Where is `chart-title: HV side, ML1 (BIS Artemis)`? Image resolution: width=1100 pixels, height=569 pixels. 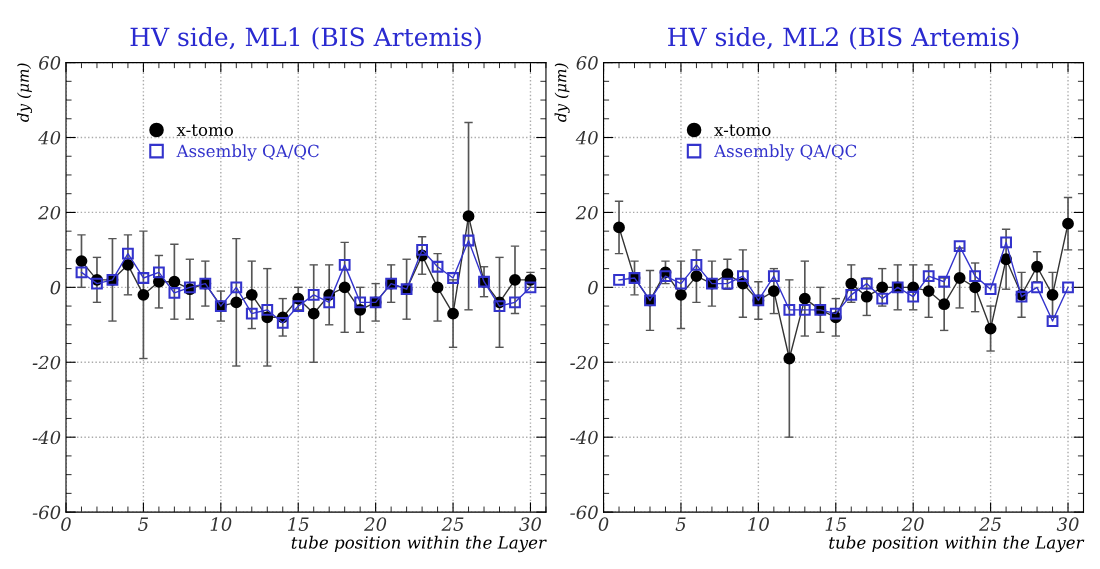 chart-title: HV side, ML1 (BIS Artemis) is located at coordinates (305, 38).